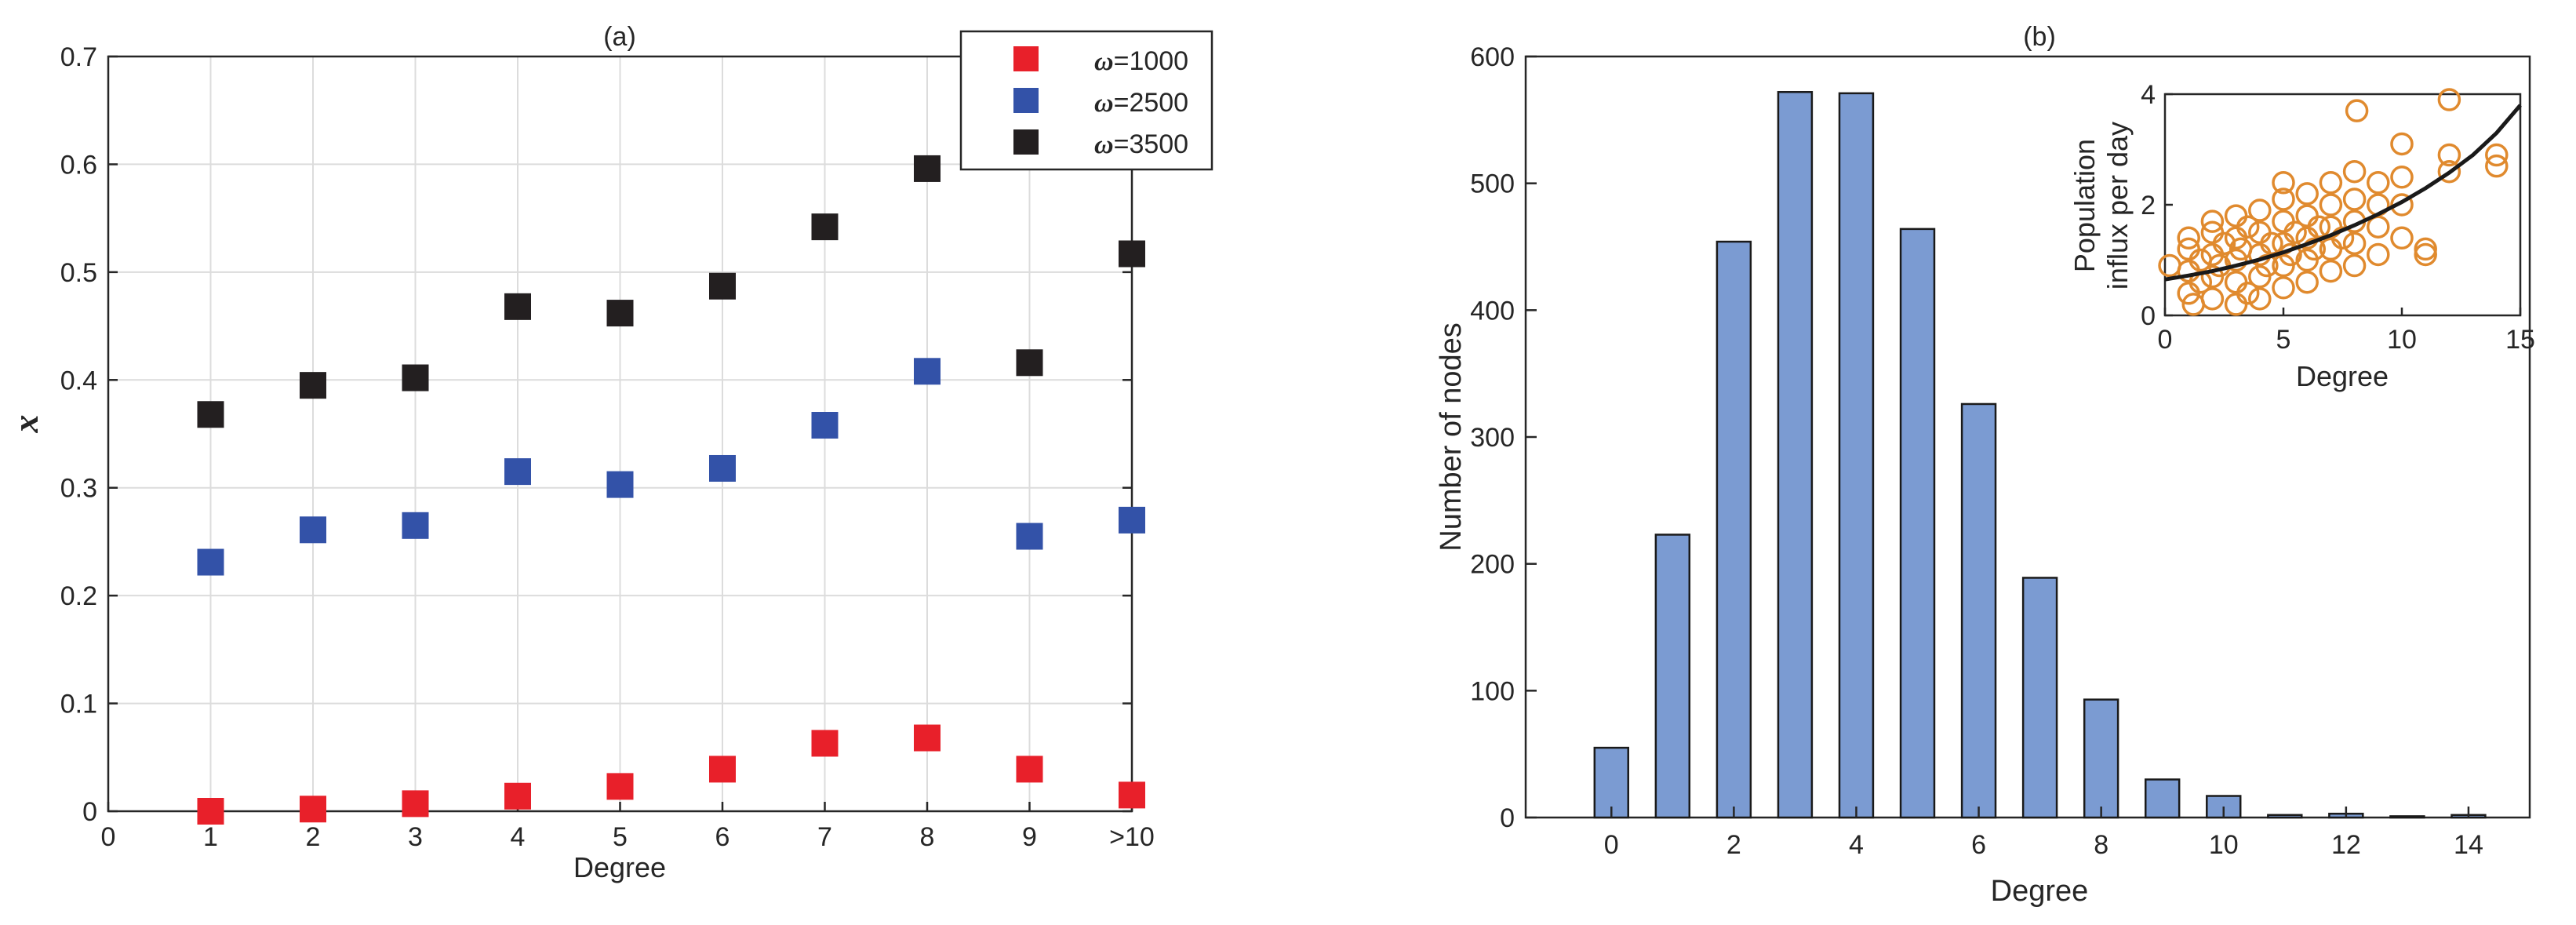 The image size is (2576, 925). I want to click on legend-entry-omega-1000: ω=1000, so click(1100, 61).